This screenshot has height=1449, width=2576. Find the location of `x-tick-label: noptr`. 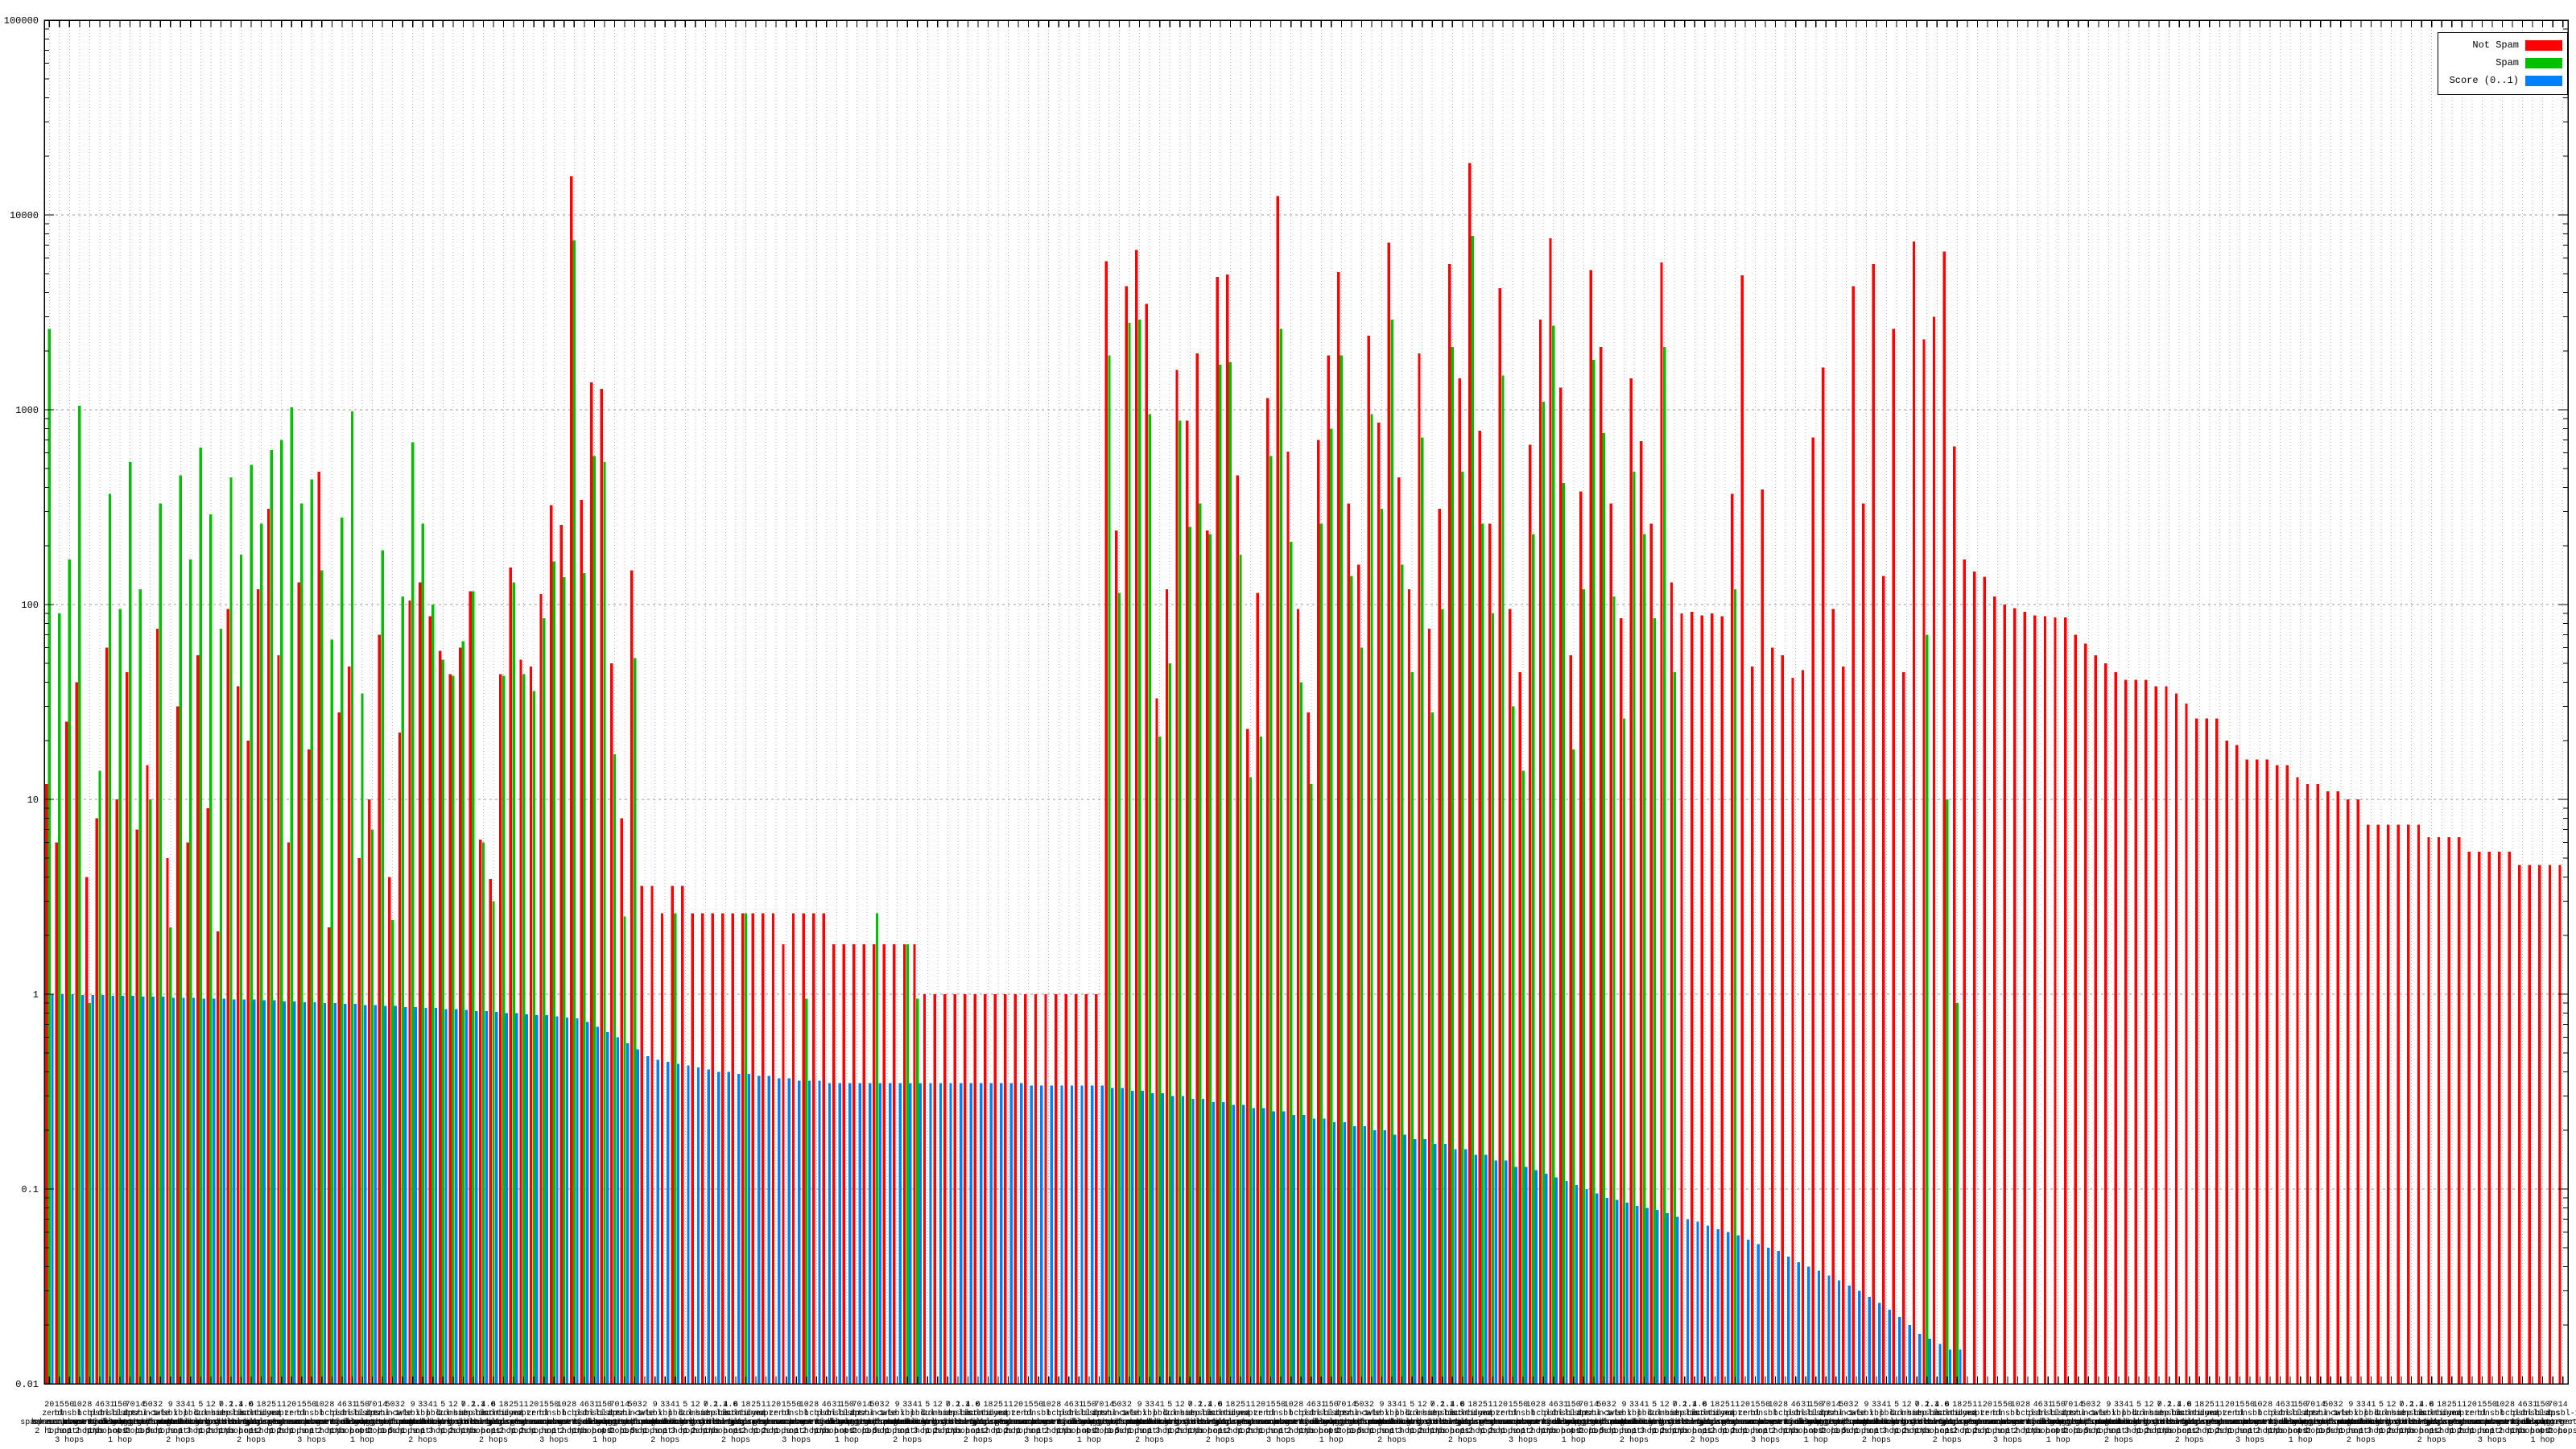

x-tick-label: noptr is located at coordinates (282, 1414).